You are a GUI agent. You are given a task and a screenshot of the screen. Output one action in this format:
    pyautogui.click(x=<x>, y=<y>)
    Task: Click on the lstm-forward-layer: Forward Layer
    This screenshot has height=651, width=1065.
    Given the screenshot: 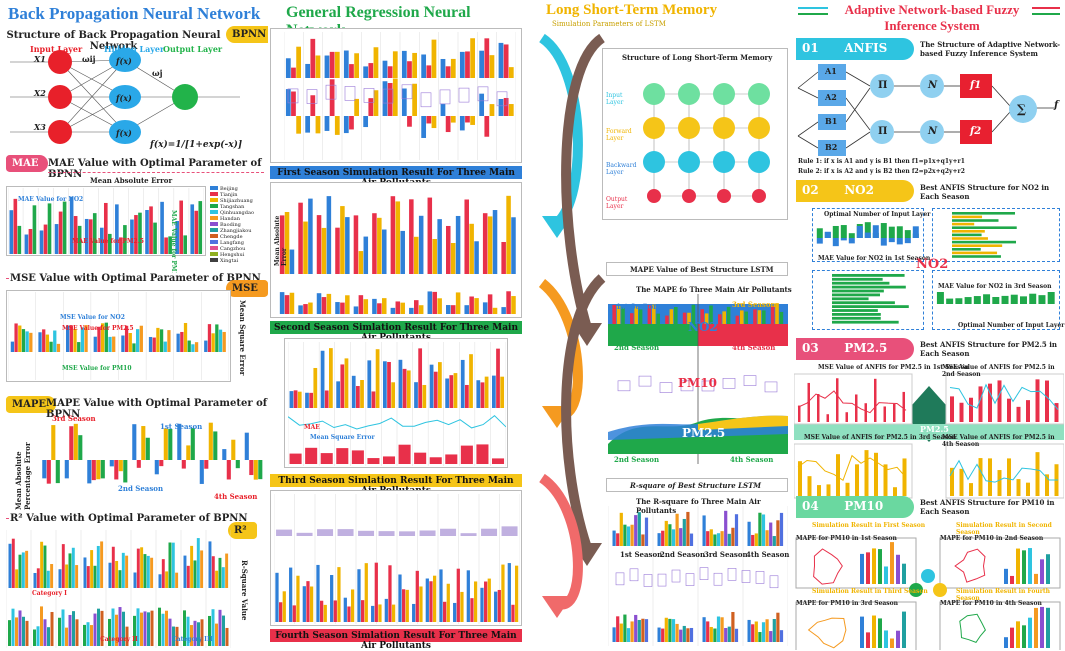 What is the action you would take?
    pyautogui.click(x=619, y=135)
    